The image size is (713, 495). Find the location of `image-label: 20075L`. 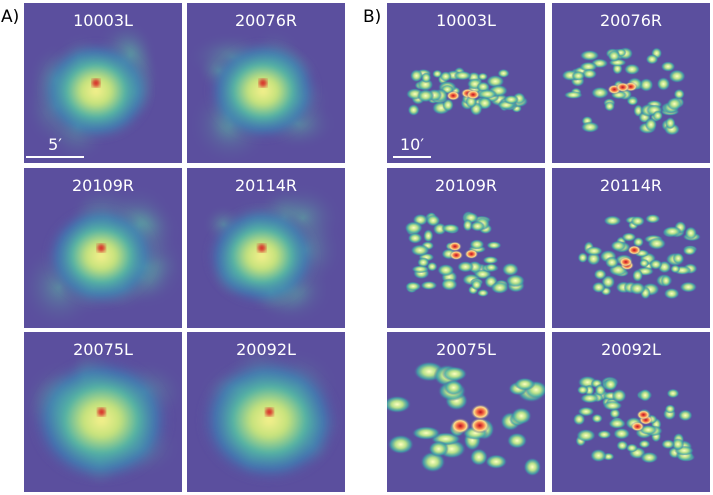

image-label: 20075L is located at coordinates (103, 349).